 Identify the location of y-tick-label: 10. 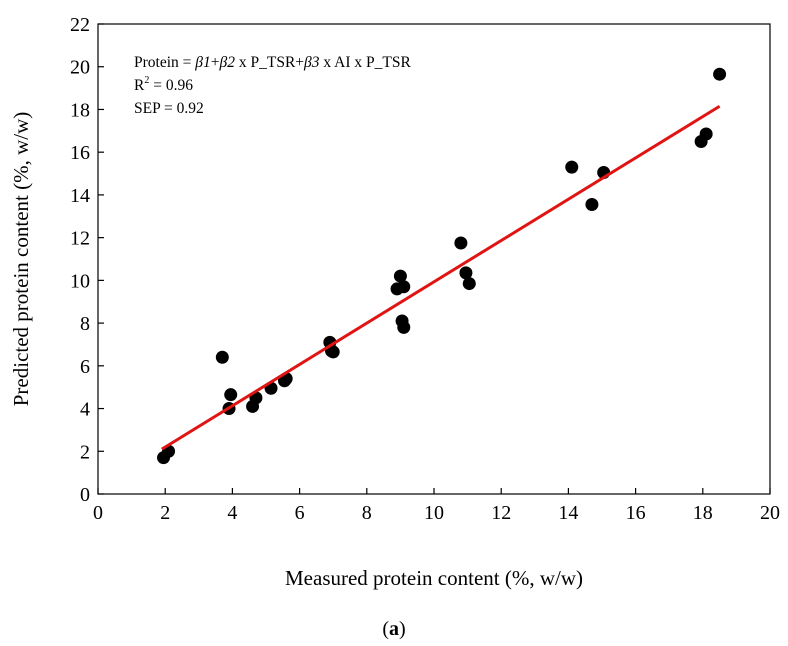
(80, 281).